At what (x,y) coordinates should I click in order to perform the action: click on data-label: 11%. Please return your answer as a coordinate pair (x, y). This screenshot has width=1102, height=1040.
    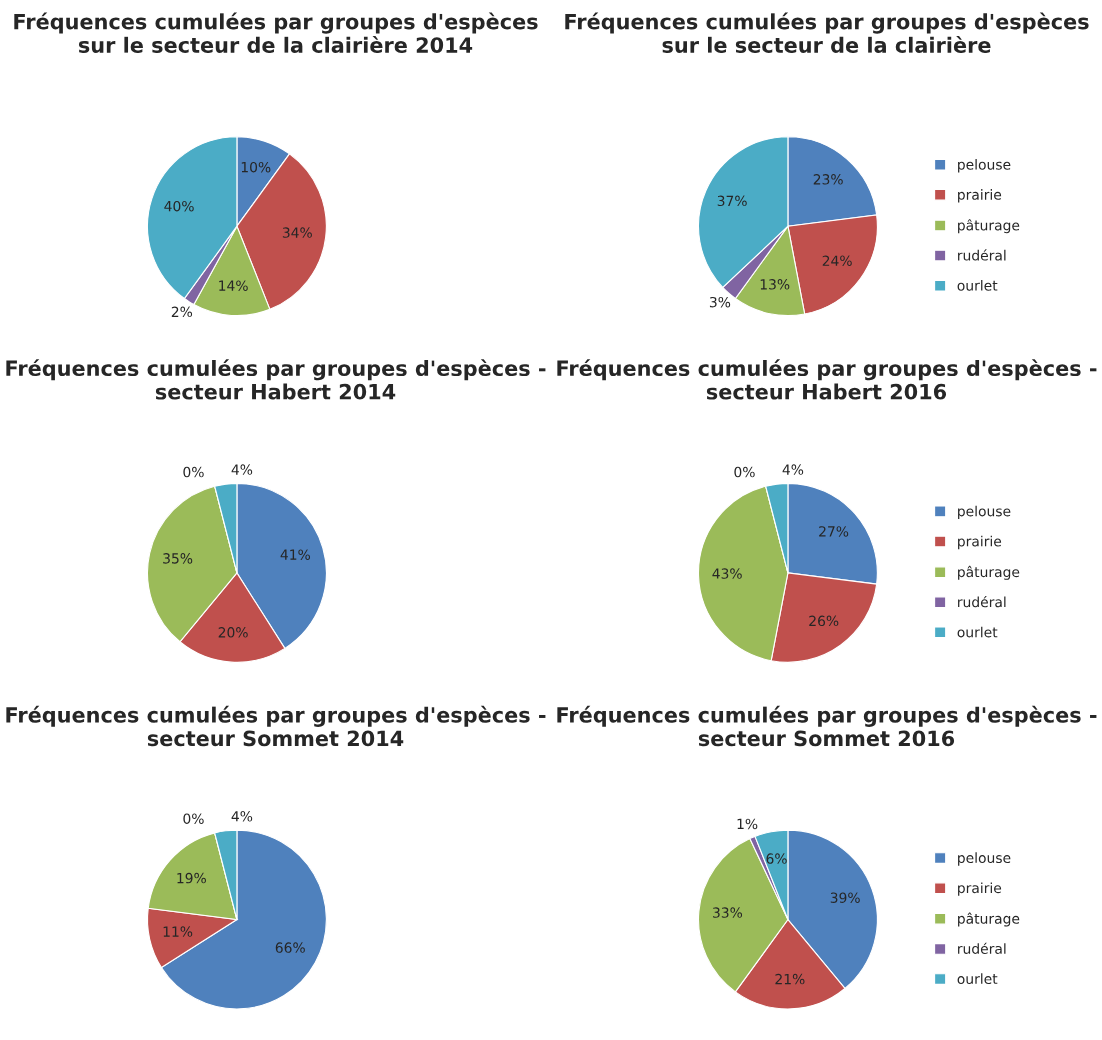
    Looking at the image, I should click on (178, 931).